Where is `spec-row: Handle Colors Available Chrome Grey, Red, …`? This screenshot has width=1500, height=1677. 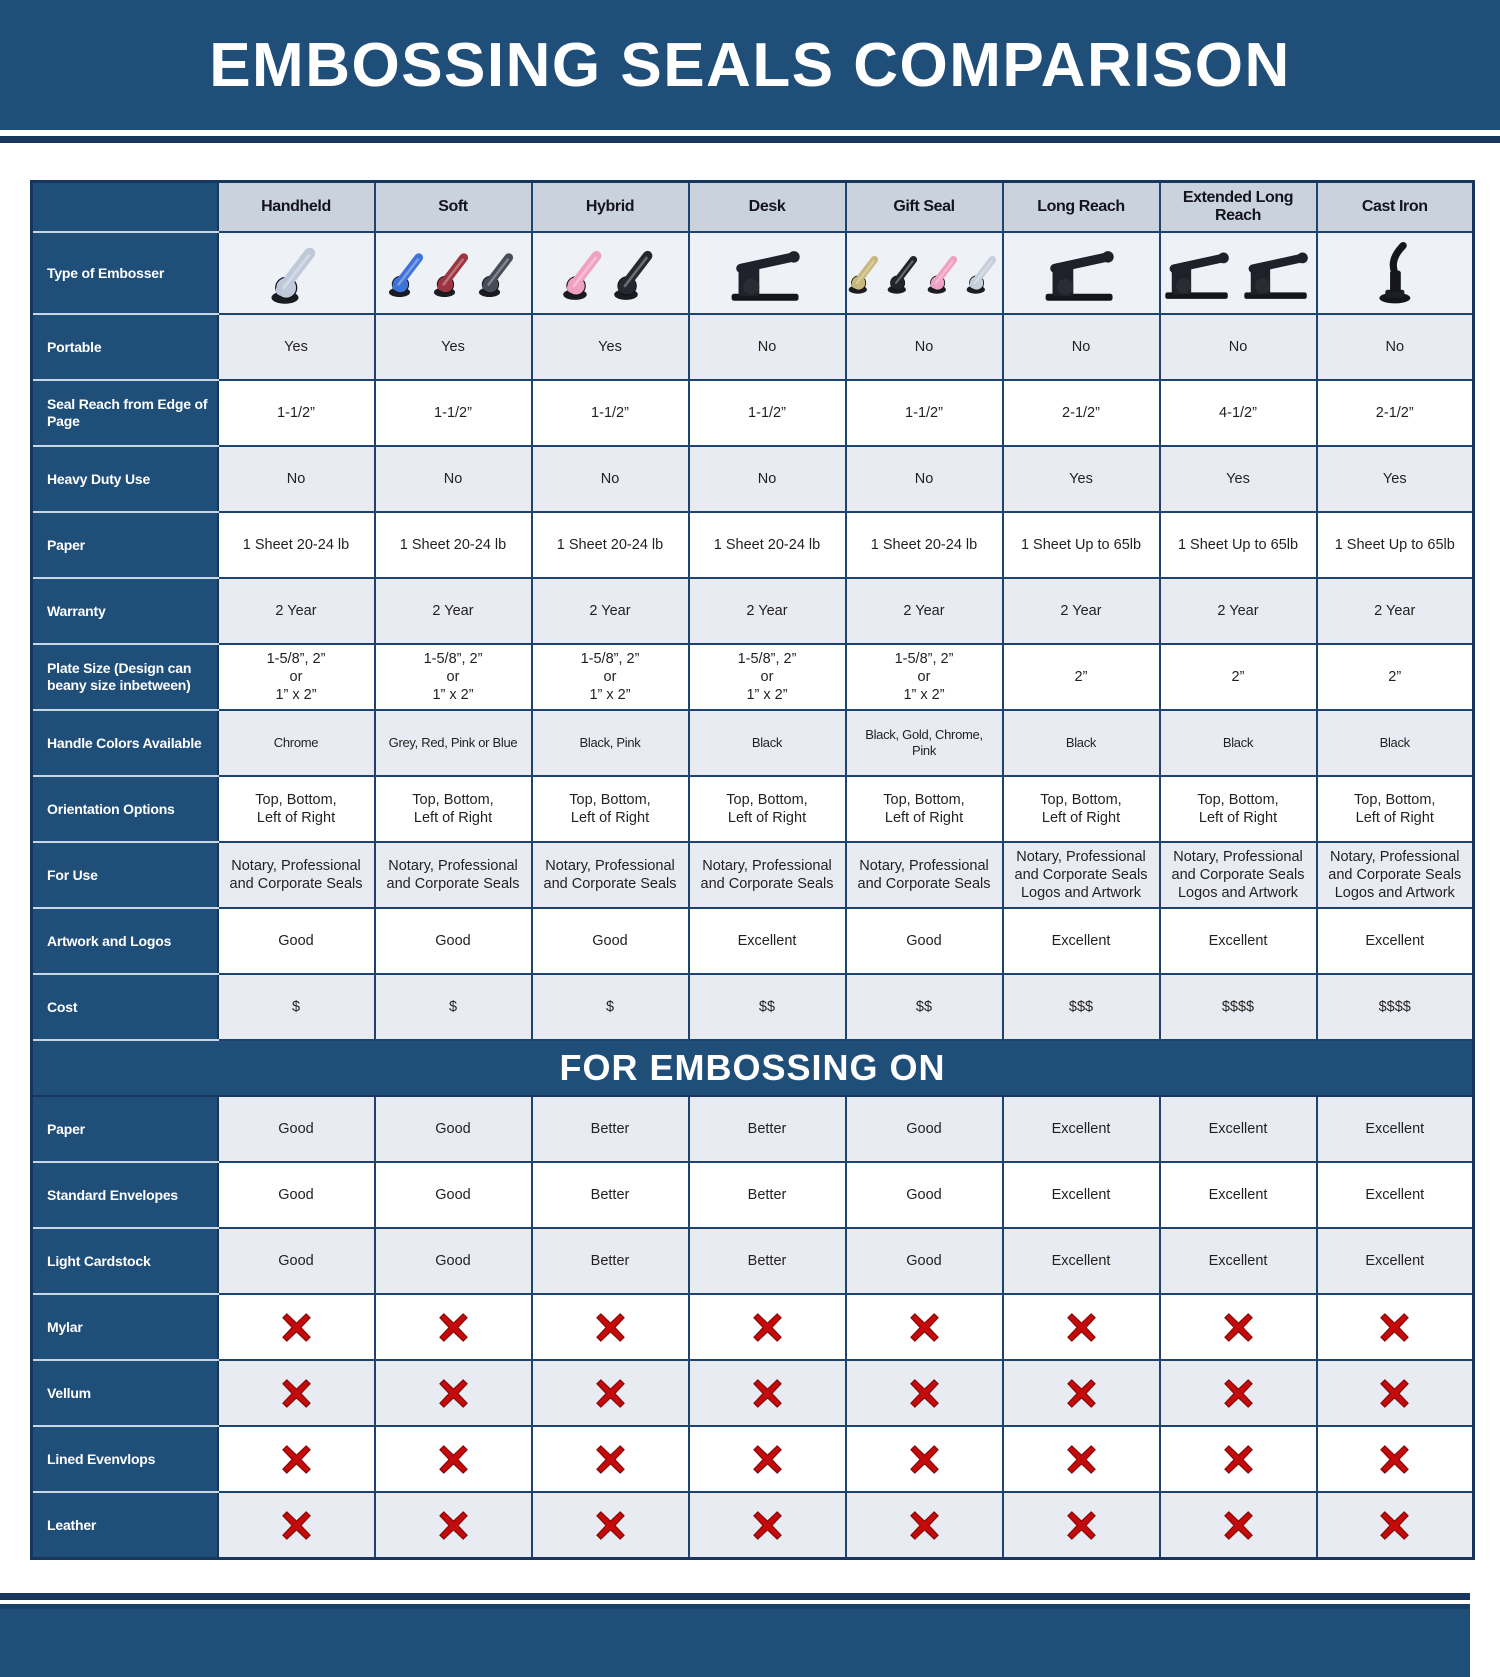
spec-row: Handle Colors Available Chrome Grey, Red, … is located at coordinates (753, 743).